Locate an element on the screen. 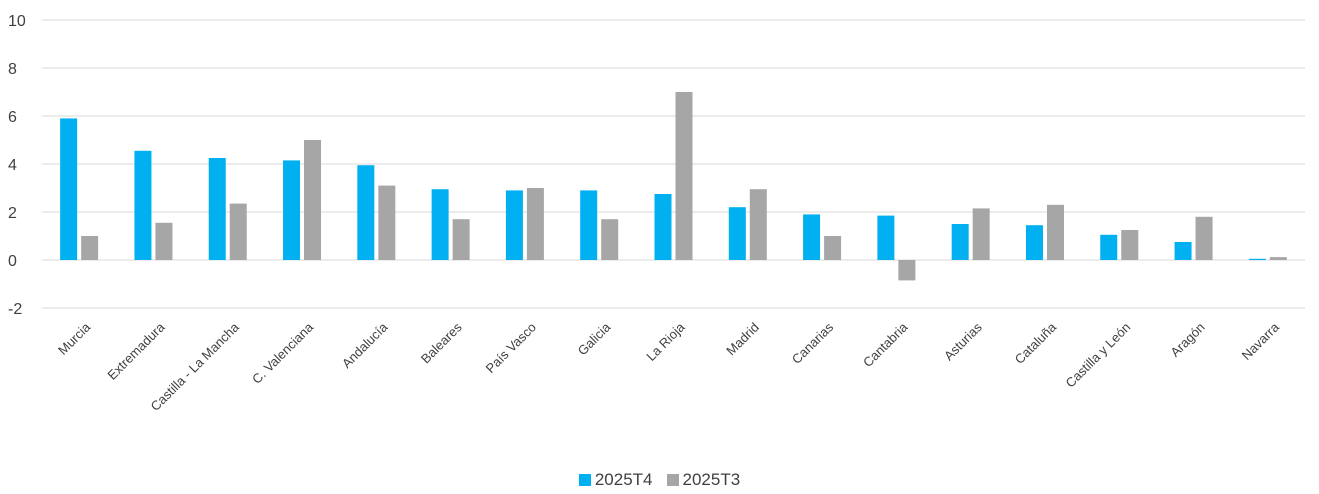 The height and width of the screenshot is (494, 1319). legend-swatch-2025t4 is located at coordinates (584, 480).